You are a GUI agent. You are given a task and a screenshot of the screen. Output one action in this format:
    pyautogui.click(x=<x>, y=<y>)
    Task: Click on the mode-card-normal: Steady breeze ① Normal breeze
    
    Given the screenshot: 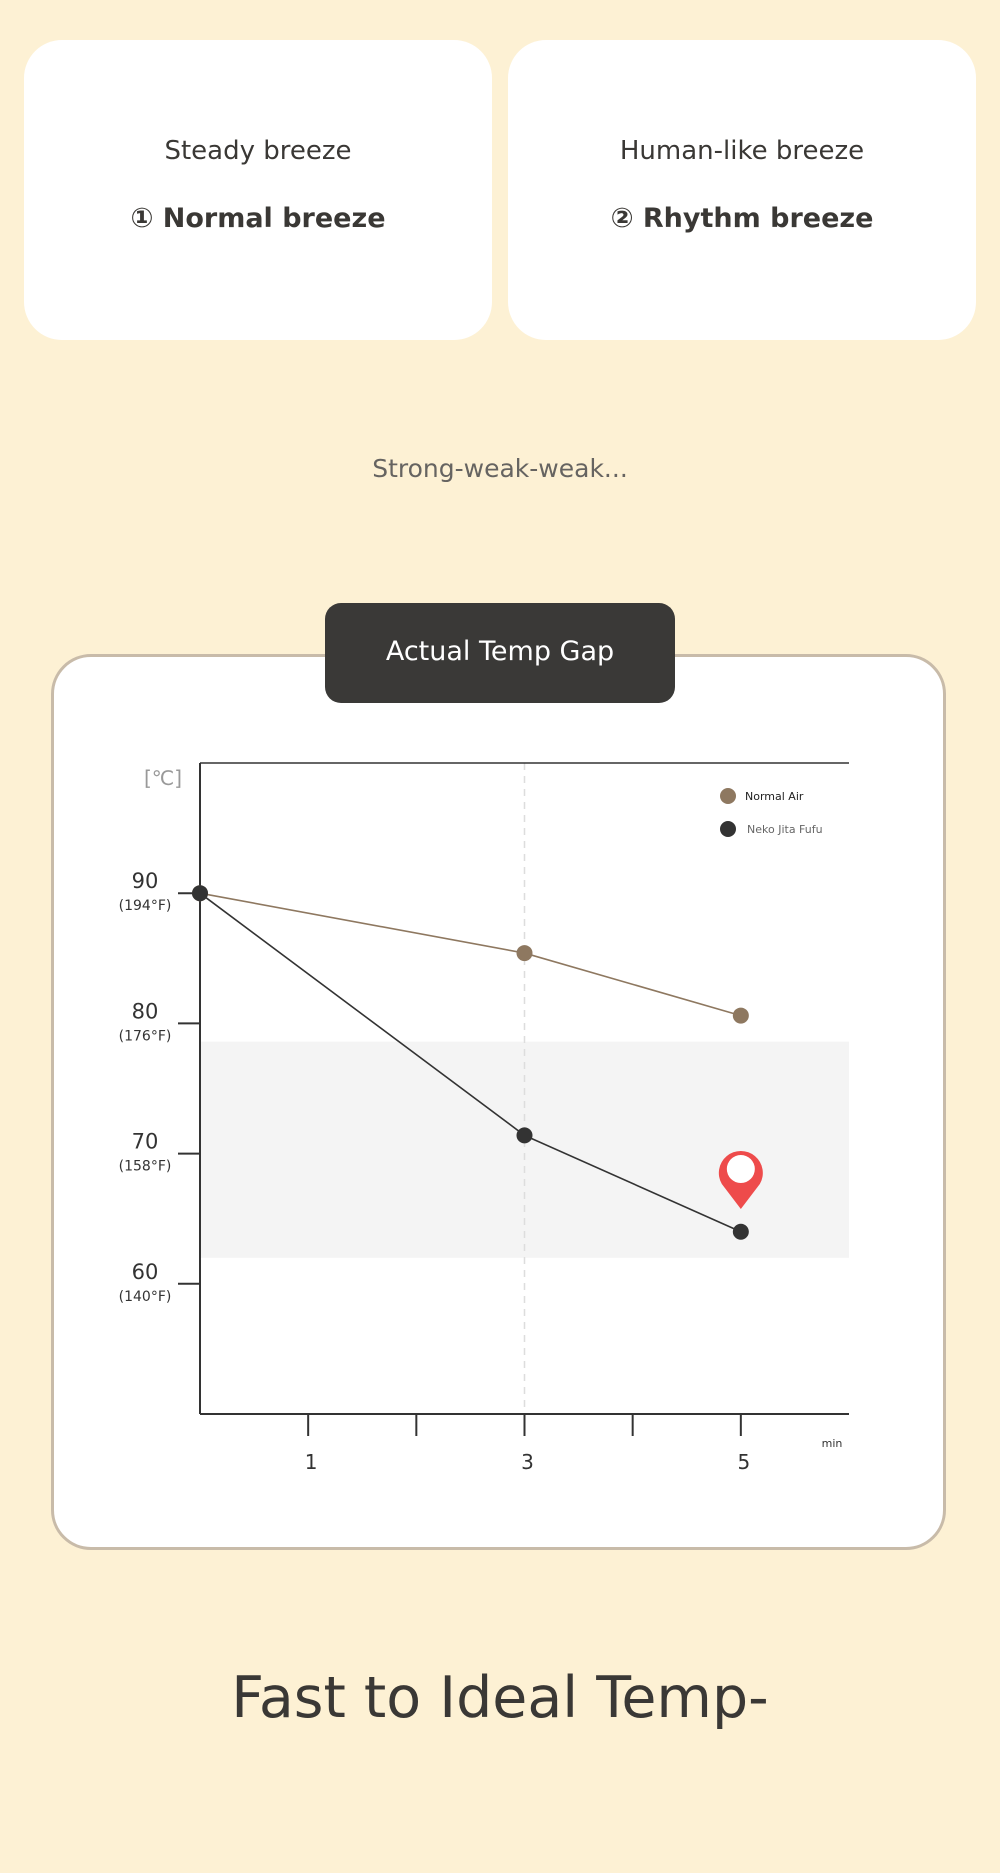 What is the action you would take?
    pyautogui.click(x=258, y=190)
    